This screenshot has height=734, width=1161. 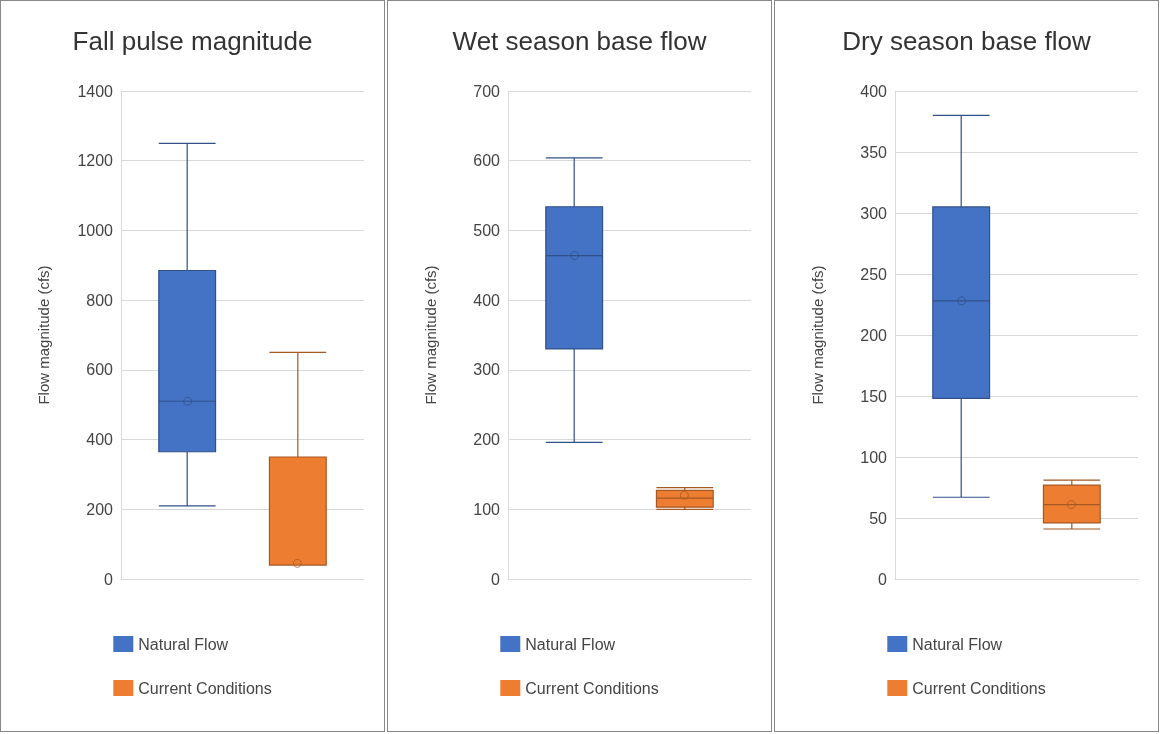 What do you see at coordinates (95, 230) in the screenshot?
I see `y-tick-label: 1000` at bounding box center [95, 230].